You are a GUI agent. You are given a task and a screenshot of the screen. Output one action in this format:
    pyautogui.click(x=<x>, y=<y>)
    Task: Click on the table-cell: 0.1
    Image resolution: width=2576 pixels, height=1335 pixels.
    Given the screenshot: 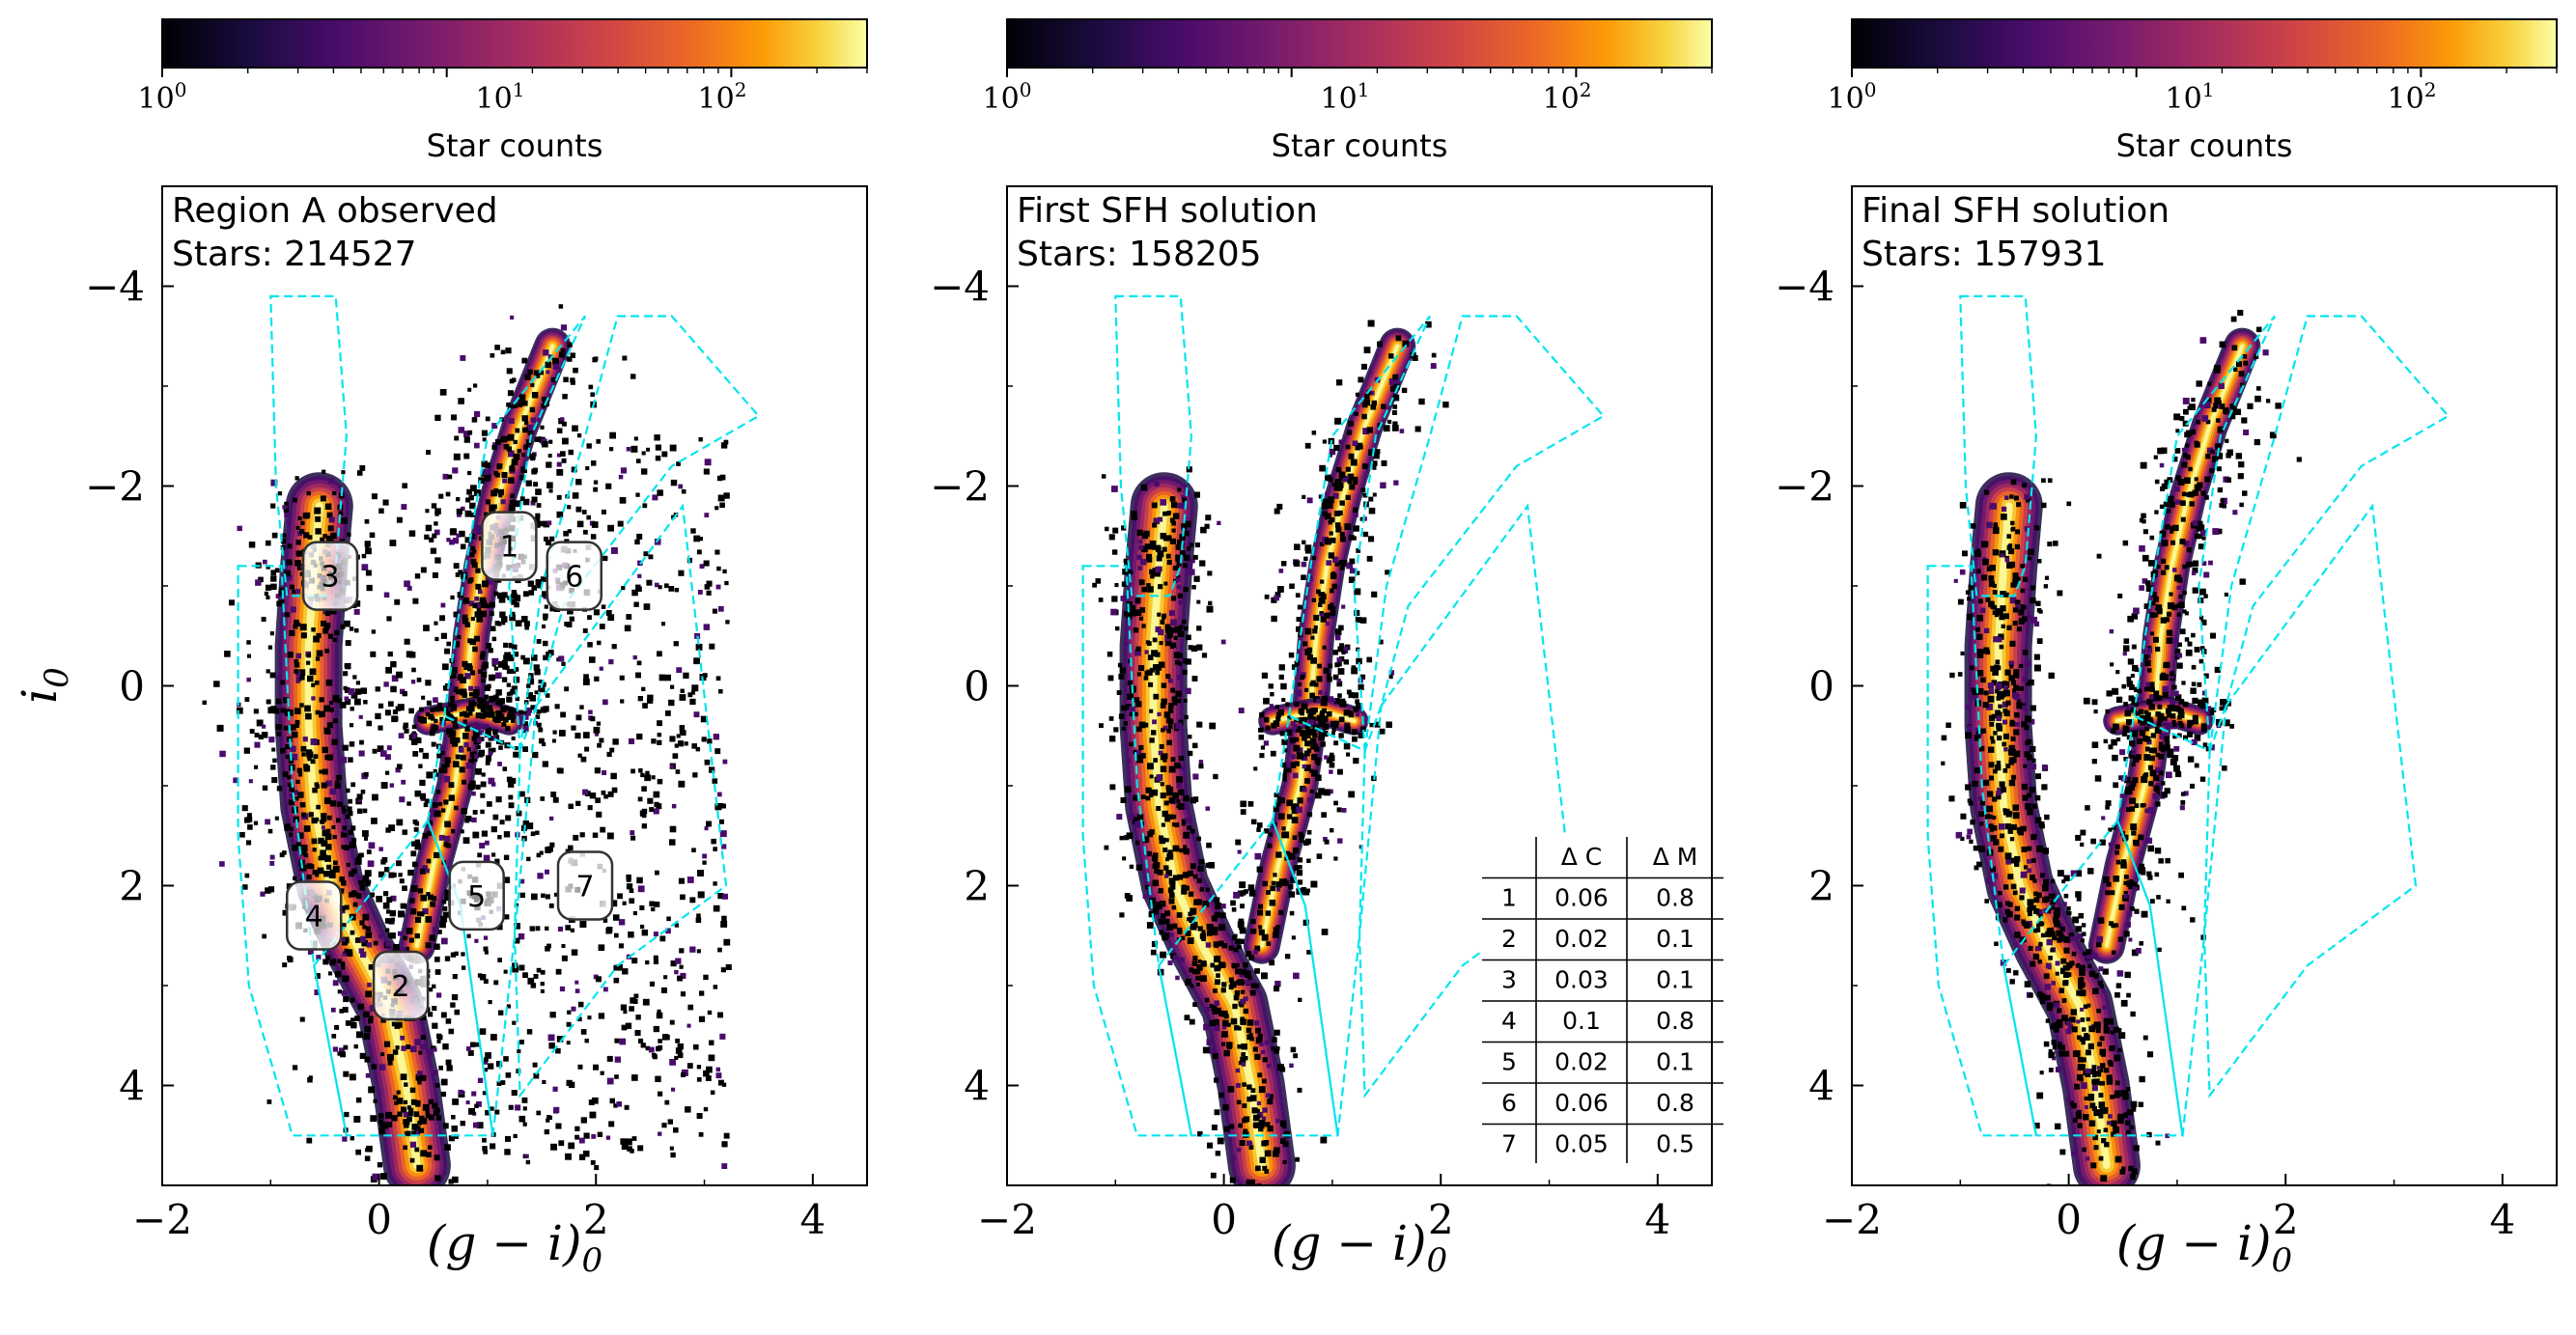 What is the action you would take?
    pyautogui.click(x=1582, y=1021)
    